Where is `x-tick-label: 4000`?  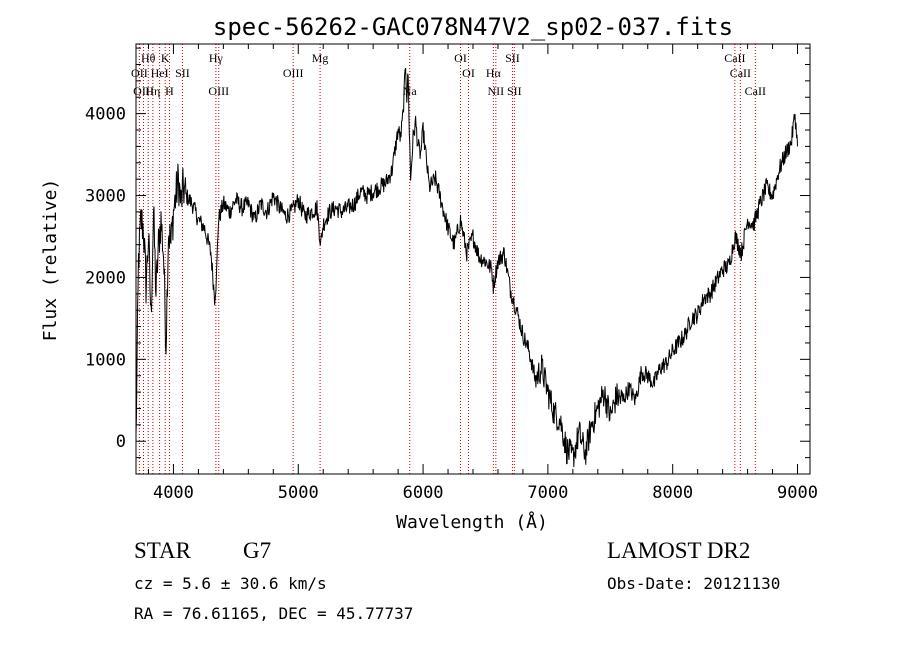
x-tick-label: 4000 is located at coordinates (173, 493).